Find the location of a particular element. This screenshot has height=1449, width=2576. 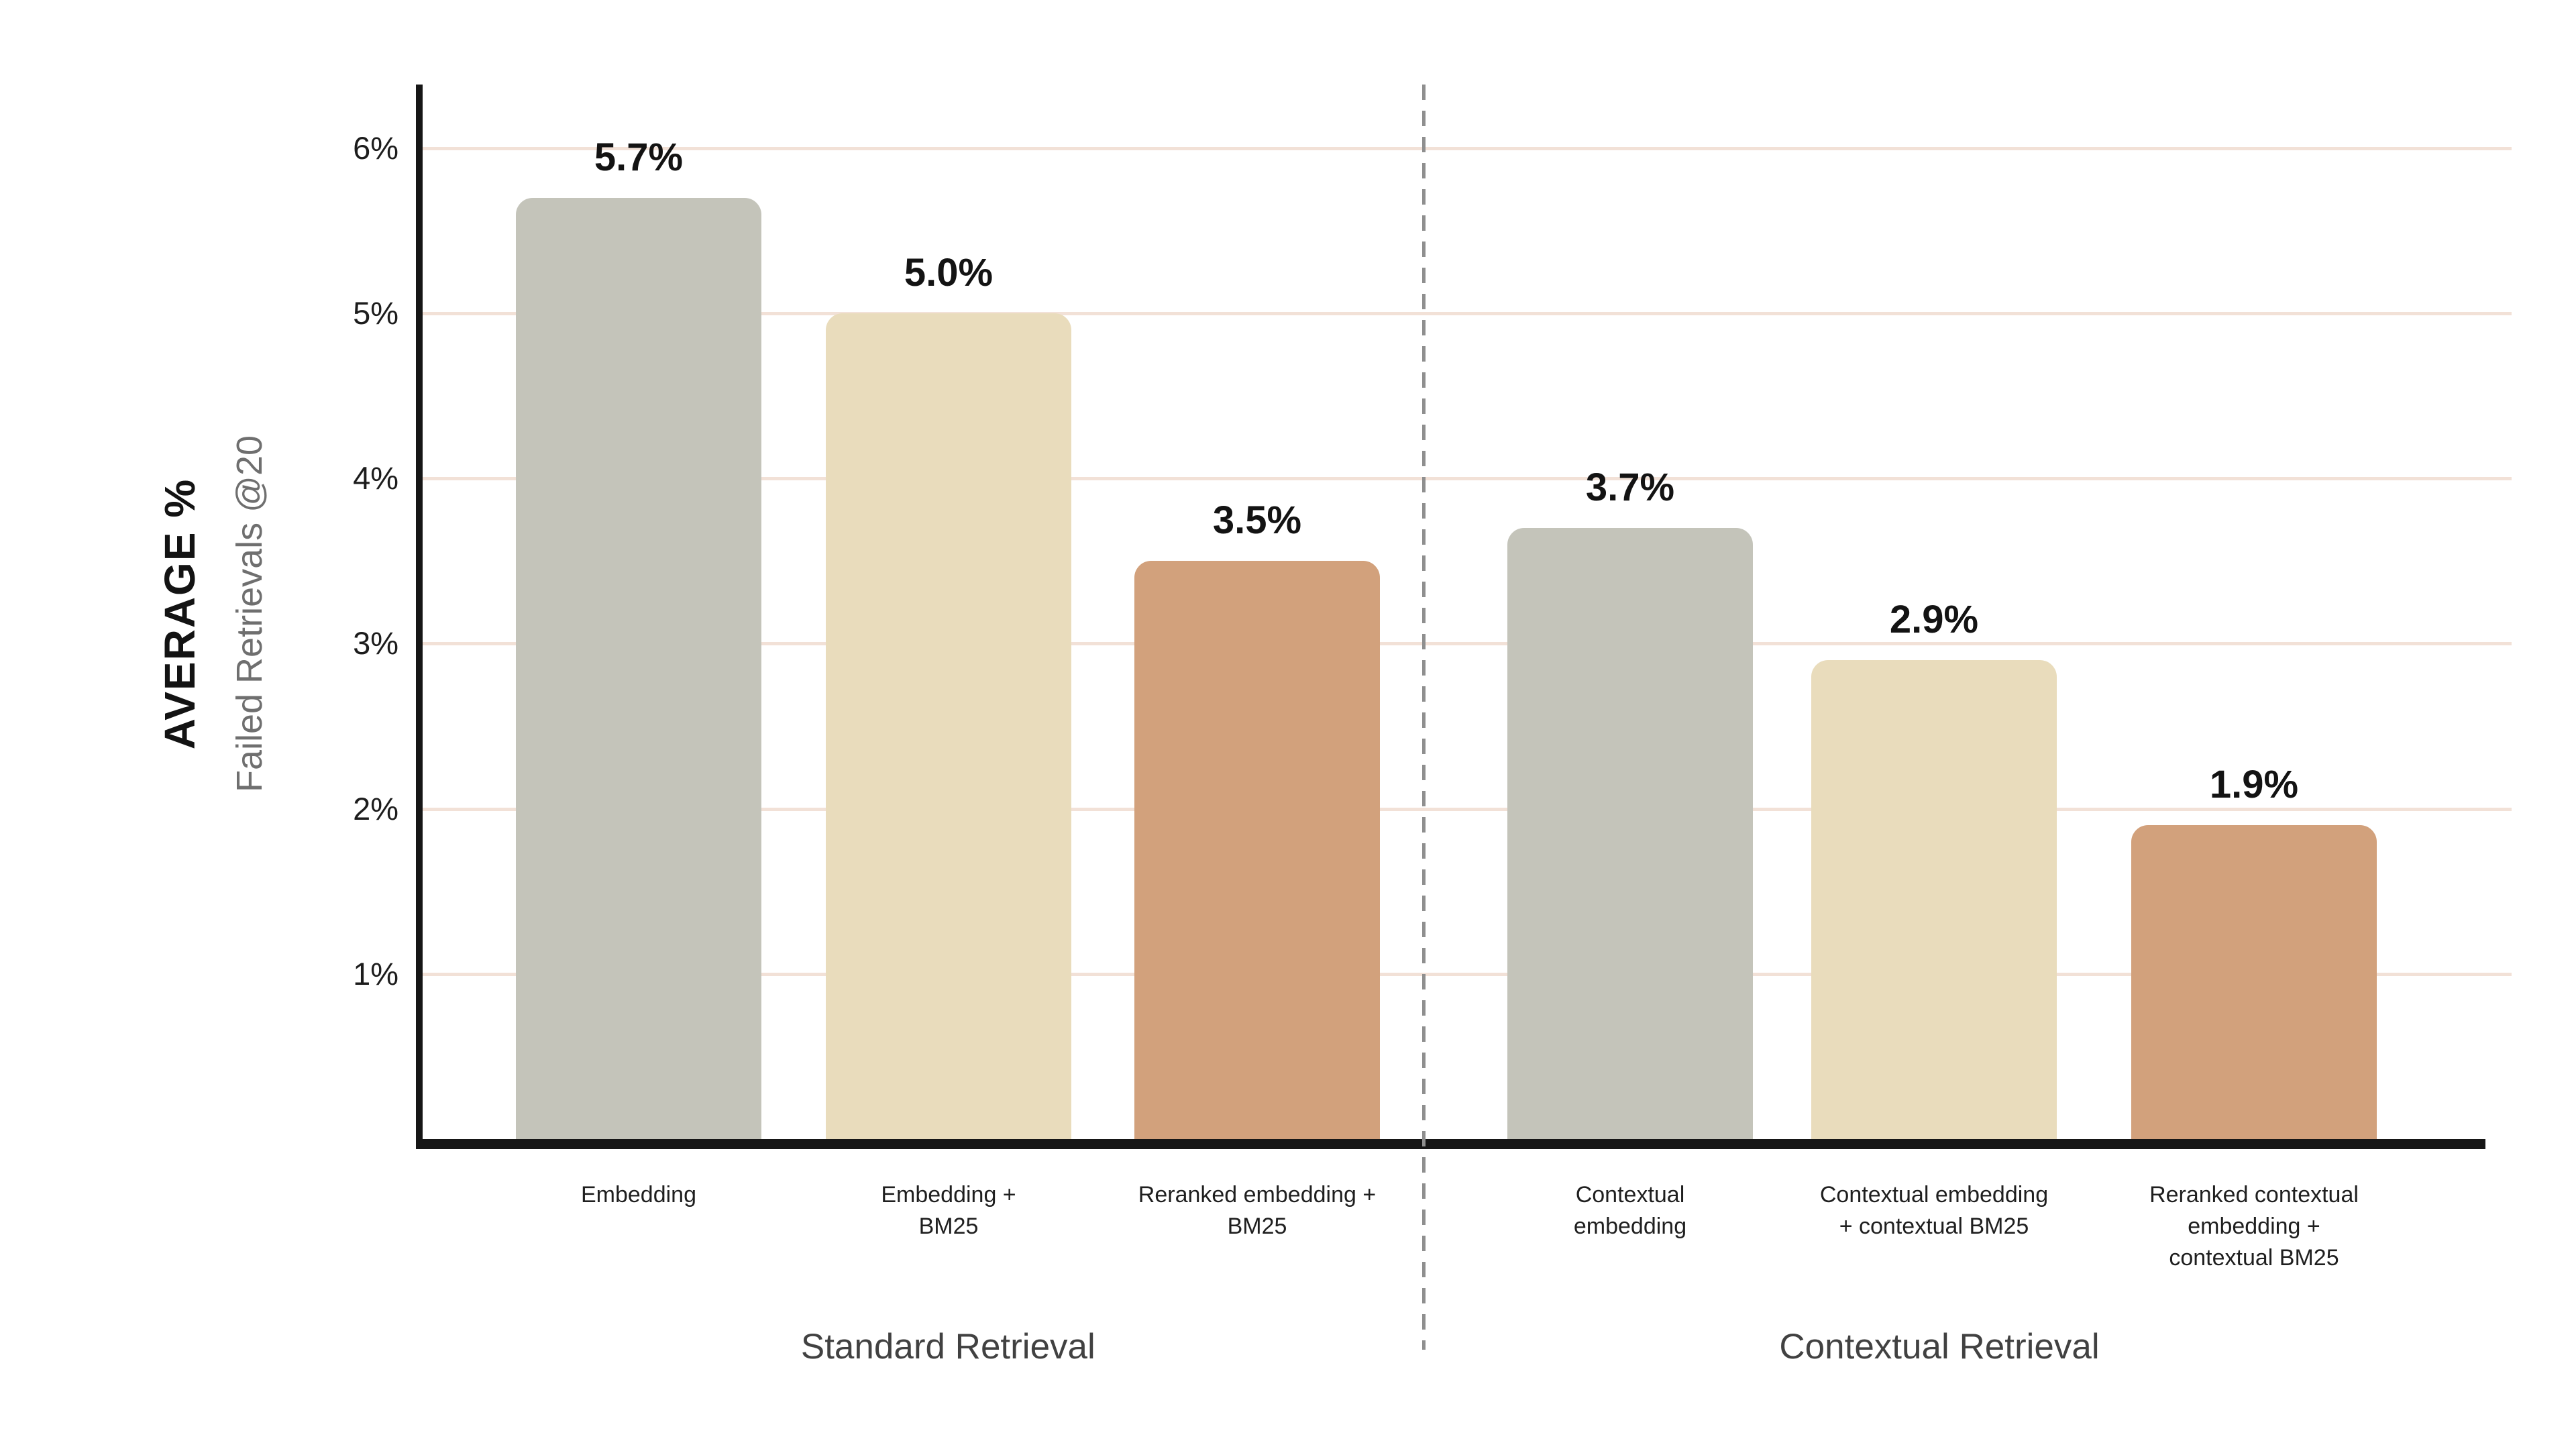

x-category-label-line: Reranked contextual is located at coordinates (2254, 1195).